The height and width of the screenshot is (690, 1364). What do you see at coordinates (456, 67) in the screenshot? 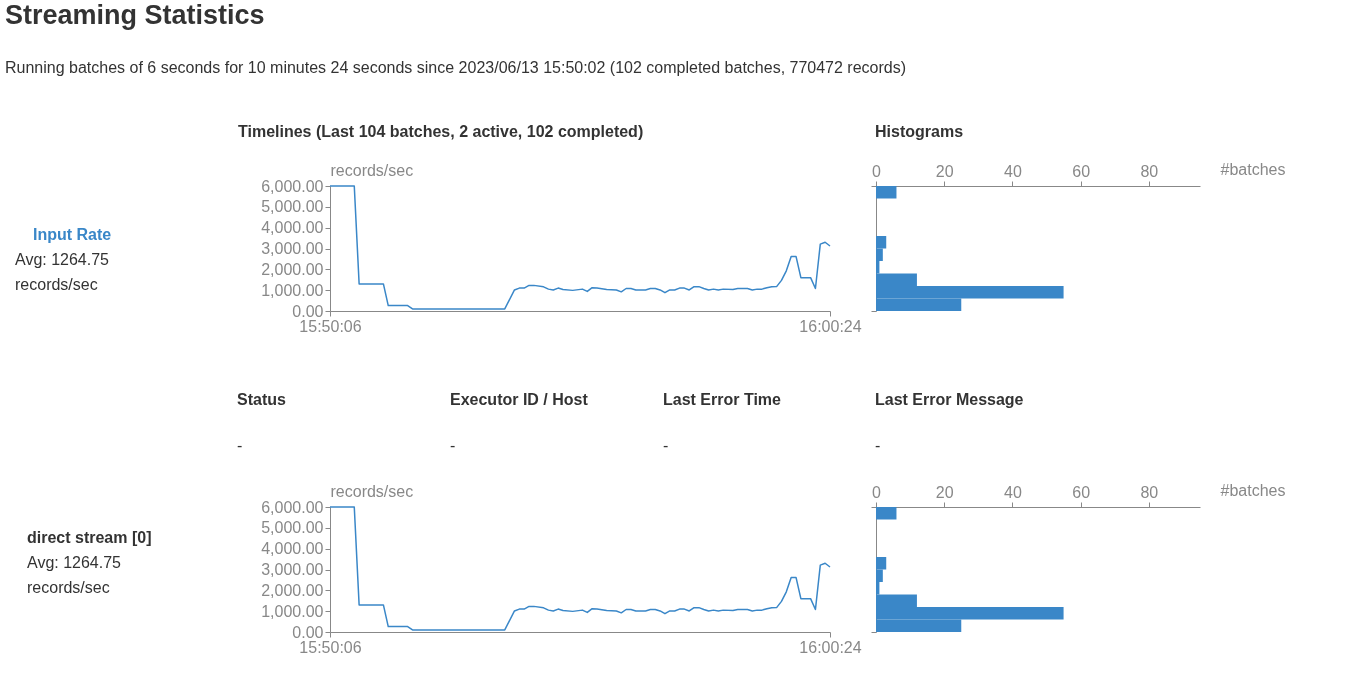
I see `chart-subtitle: Running batches of 6 seconds for 10 minutes 24 seconds since 2023/06/13 15:50:02 (102 completed batches, 770472 records)` at bounding box center [456, 67].